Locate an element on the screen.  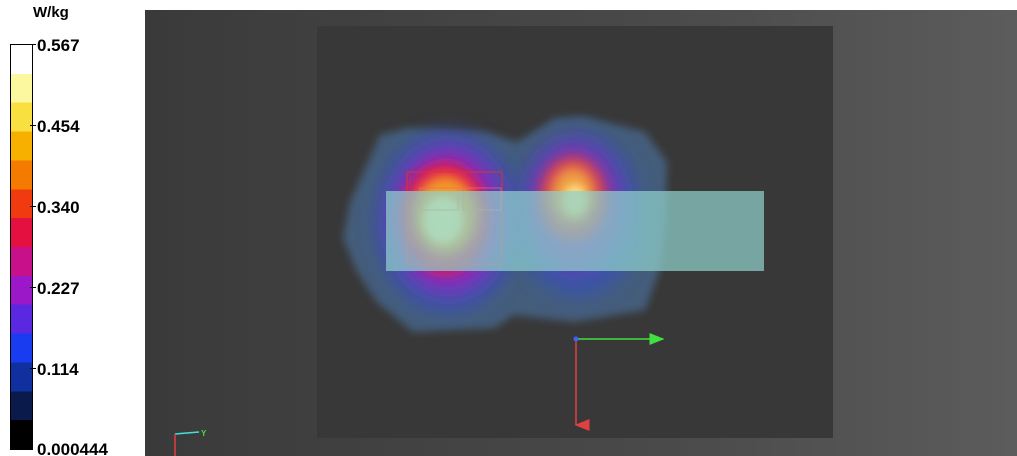
legend-tick-label-min: 0.000444 is located at coordinates (72, 448).